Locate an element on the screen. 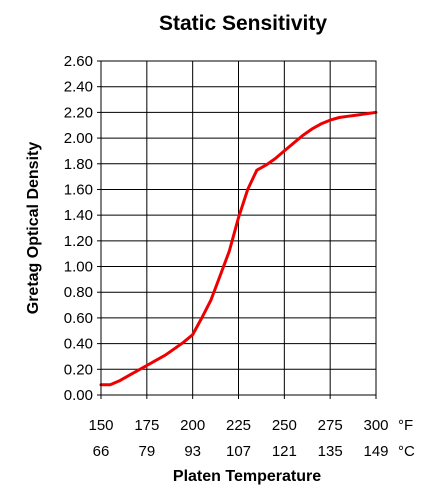 The width and height of the screenshot is (433, 487). x-tick-label-f: 275 is located at coordinates (330, 425).